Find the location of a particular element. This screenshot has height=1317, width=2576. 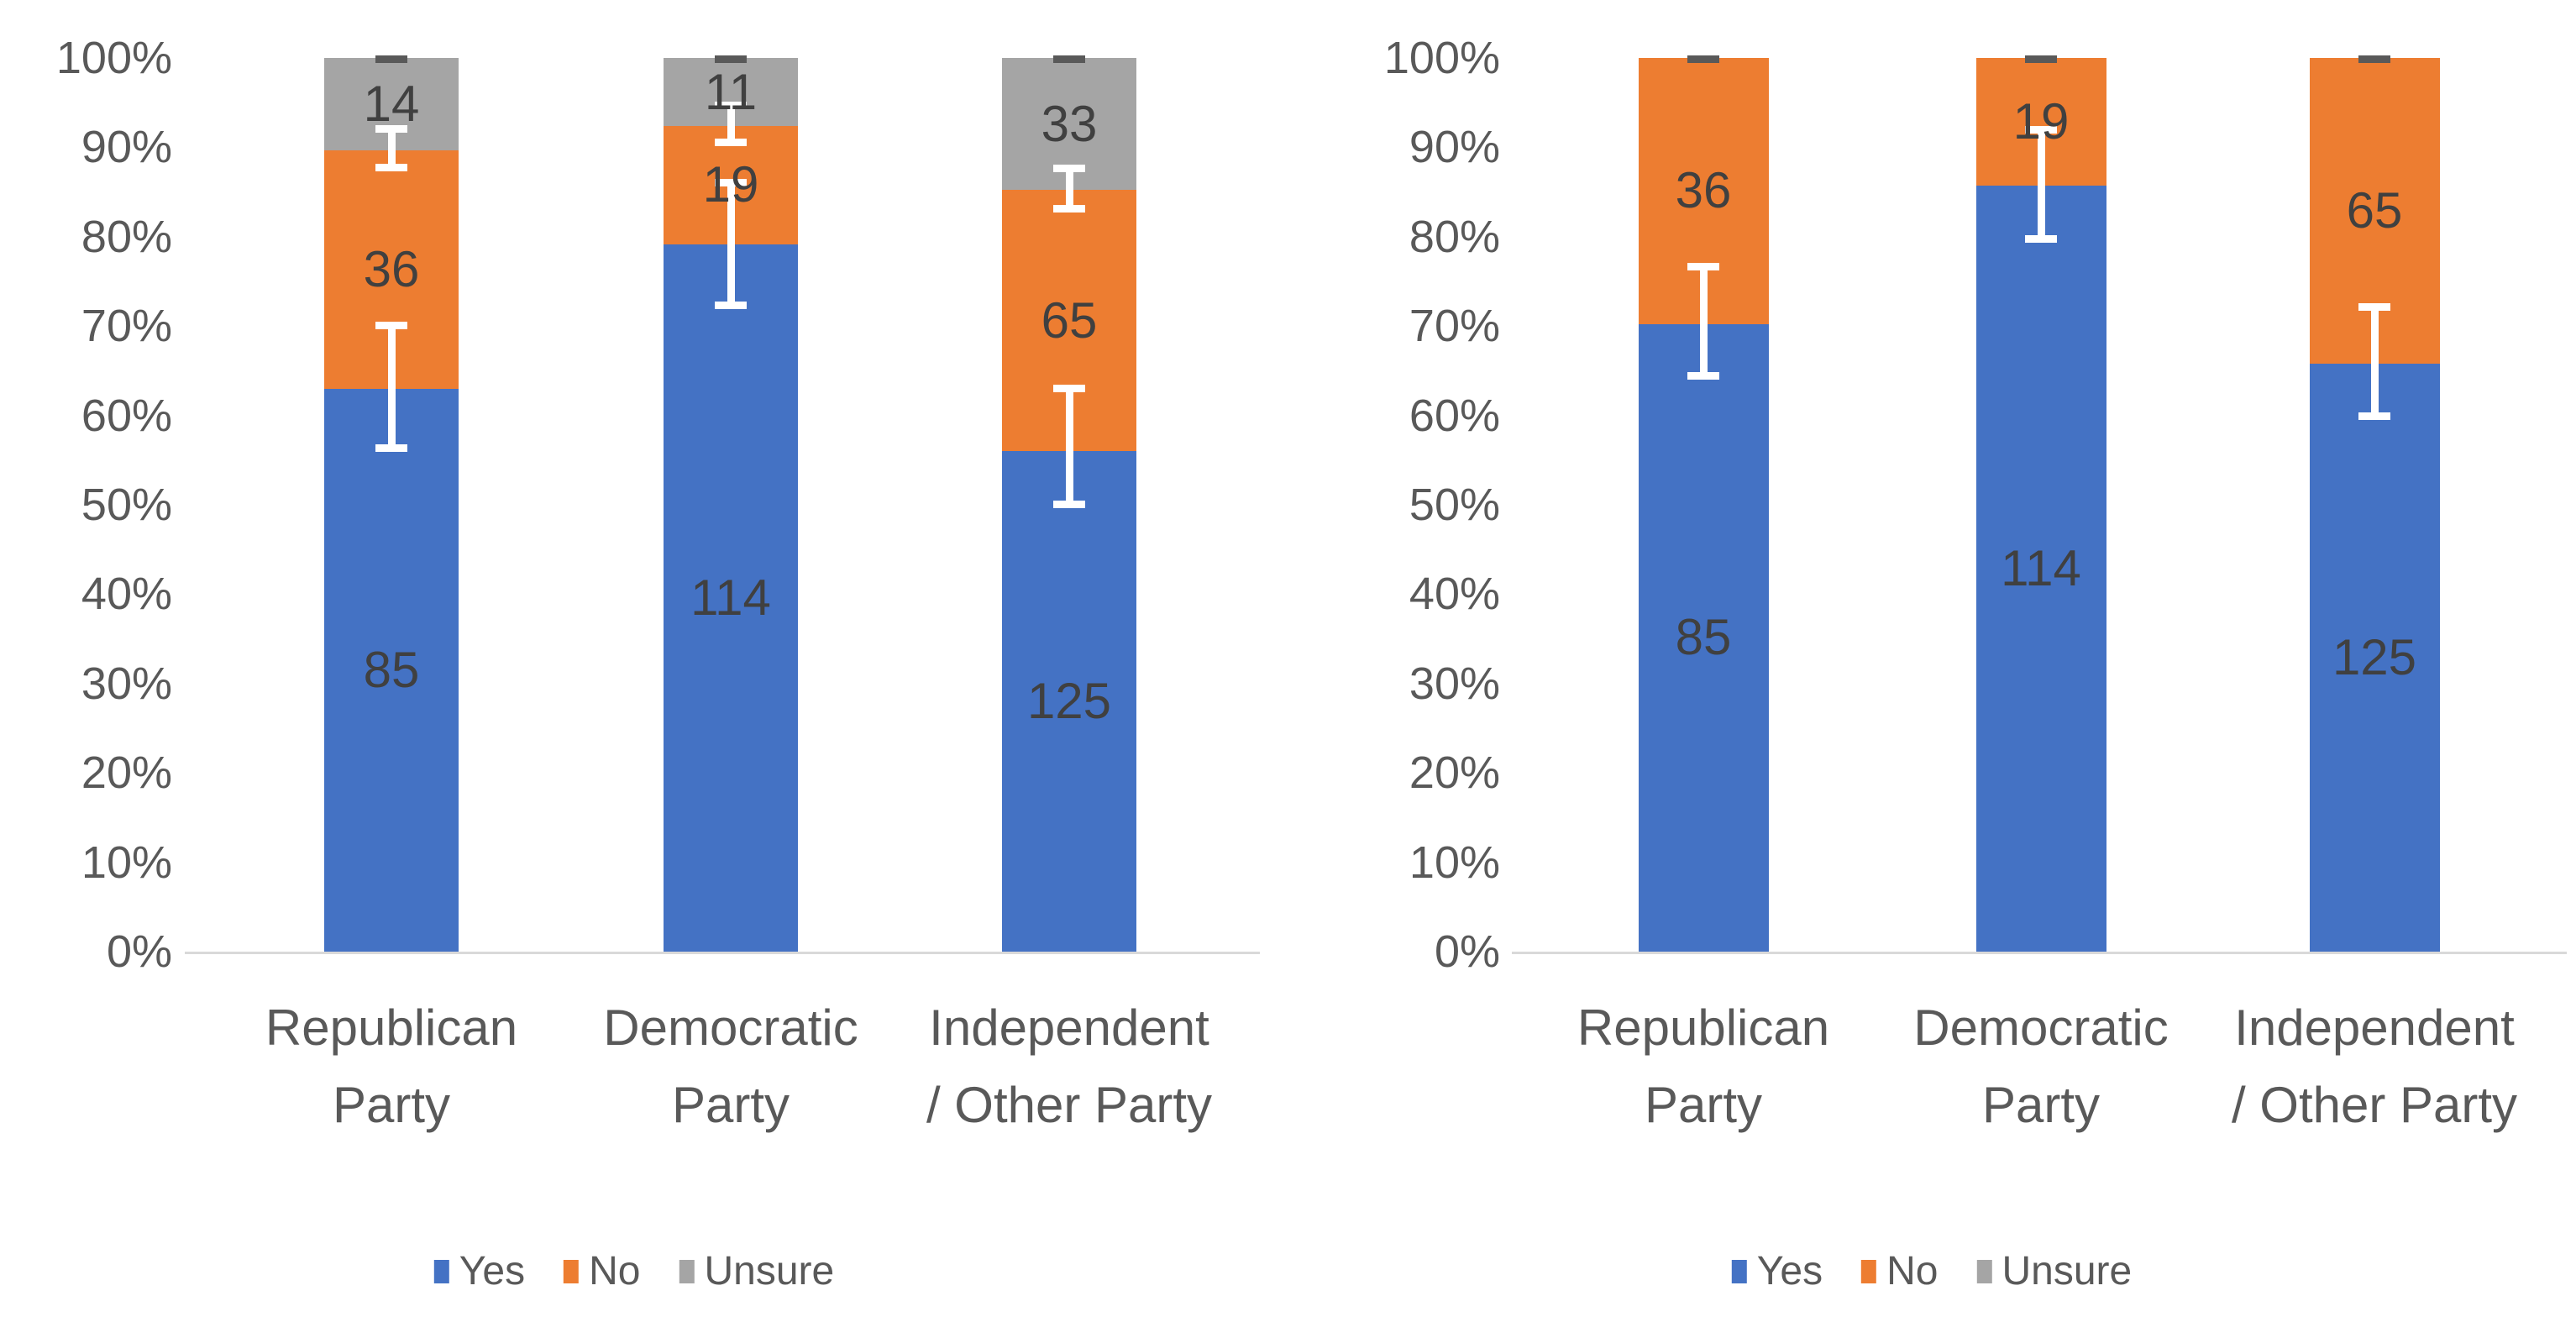

data-label-unsure: 14 is located at coordinates (391, 104).